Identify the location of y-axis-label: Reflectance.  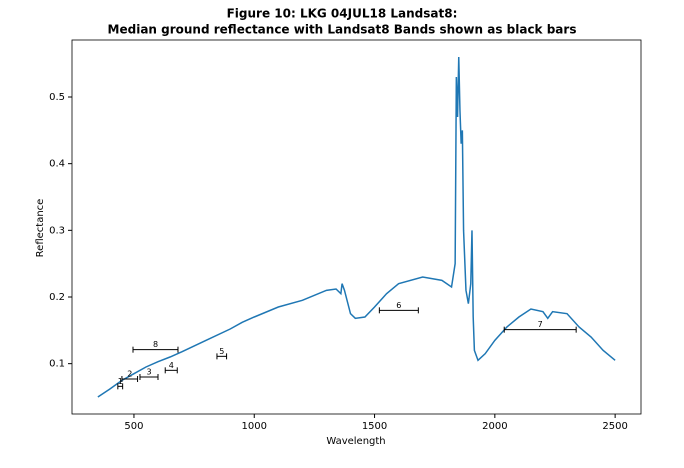
(40, 228).